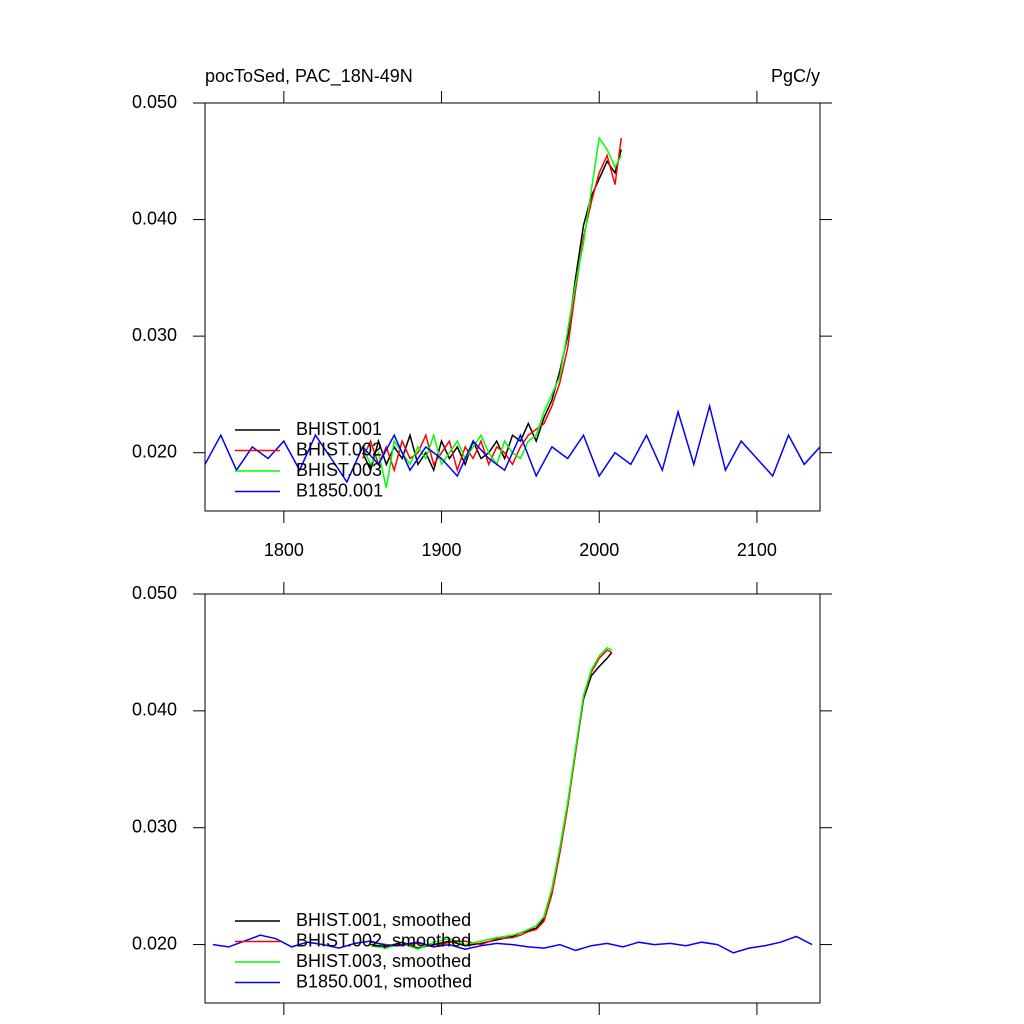  I want to click on x-tick-label: 2100, so click(757, 550).